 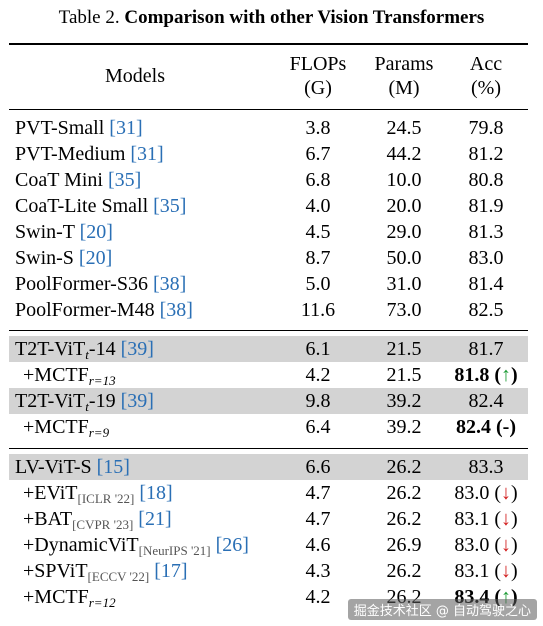 What do you see at coordinates (70, 154) in the screenshot?
I see `model-name: PVT-Medium` at bounding box center [70, 154].